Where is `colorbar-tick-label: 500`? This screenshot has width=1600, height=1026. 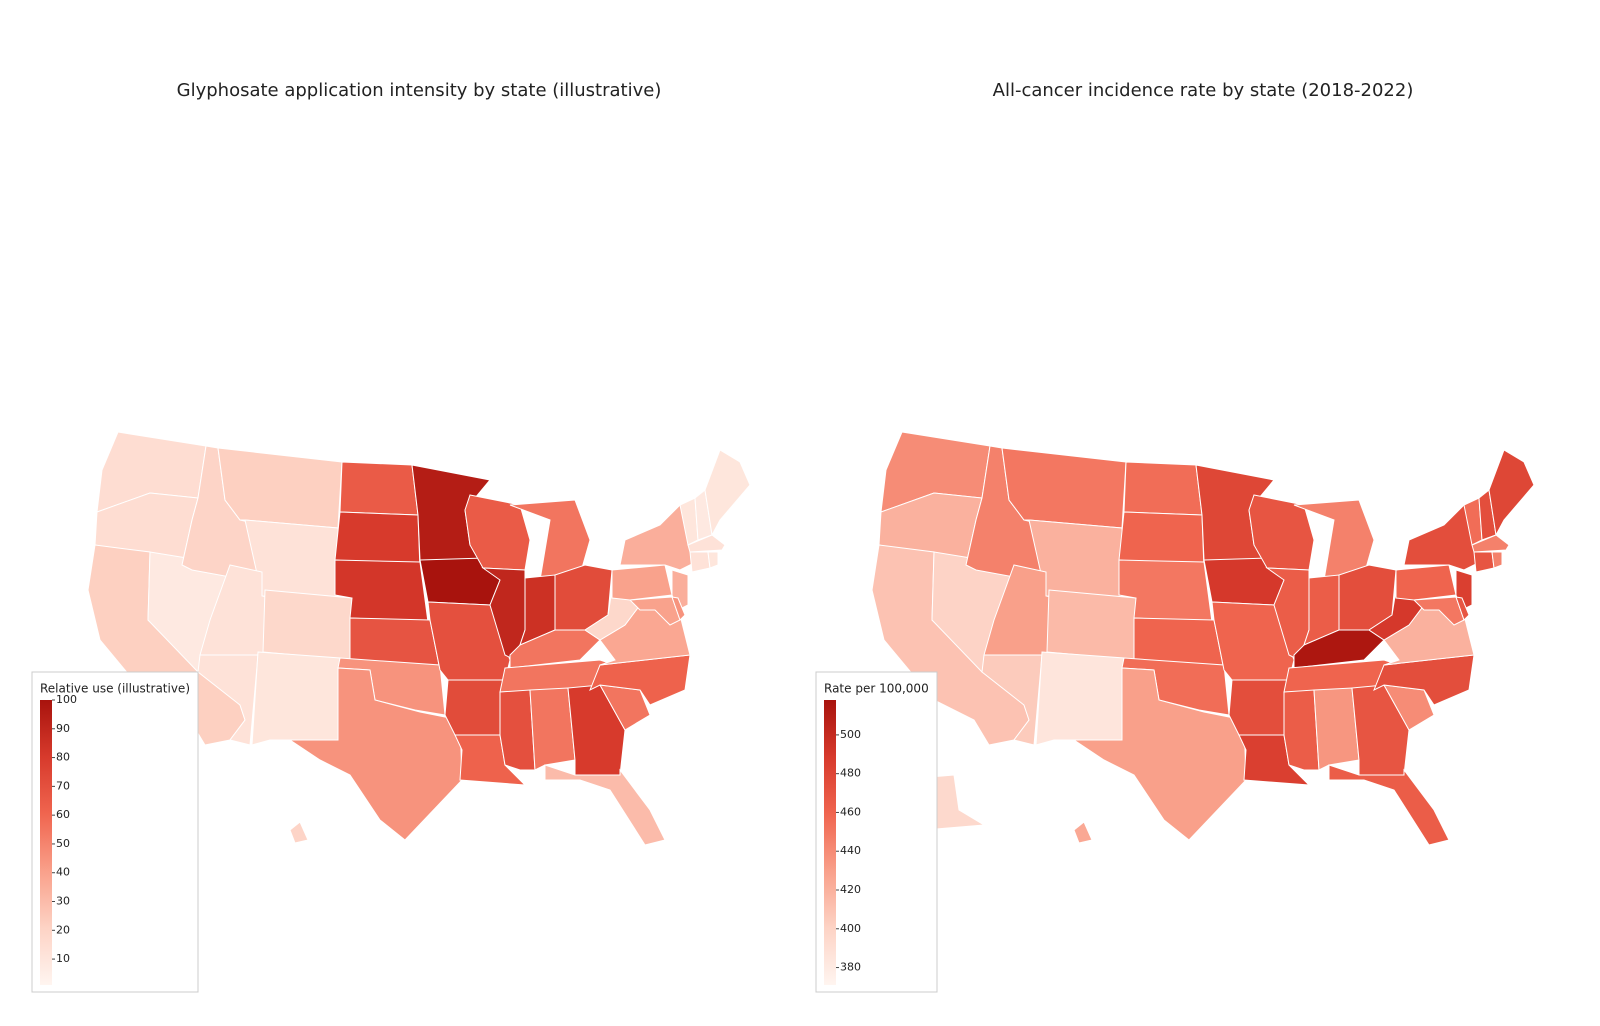
colorbar-tick-label: 500 is located at coordinates (850, 734).